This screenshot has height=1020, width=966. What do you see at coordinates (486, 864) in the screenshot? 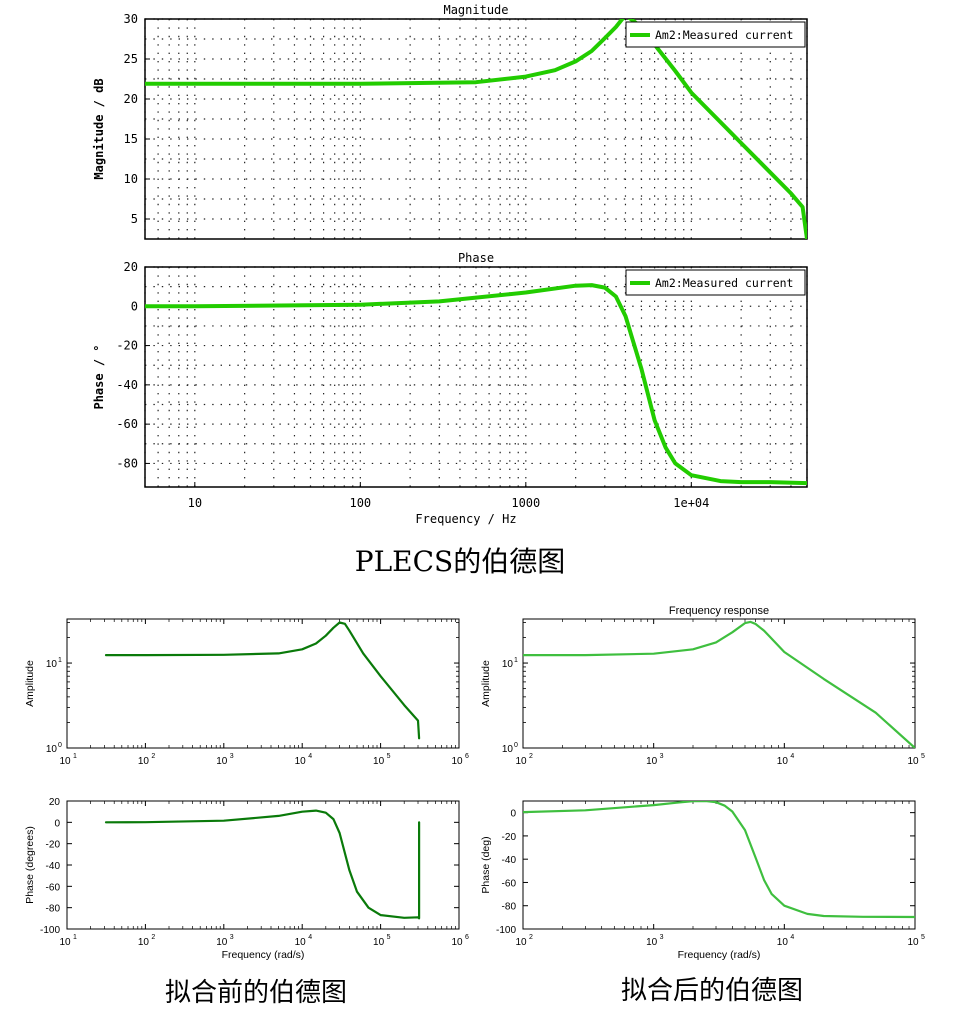
I see `y-axis-label: Phase (deg)` at bounding box center [486, 864].